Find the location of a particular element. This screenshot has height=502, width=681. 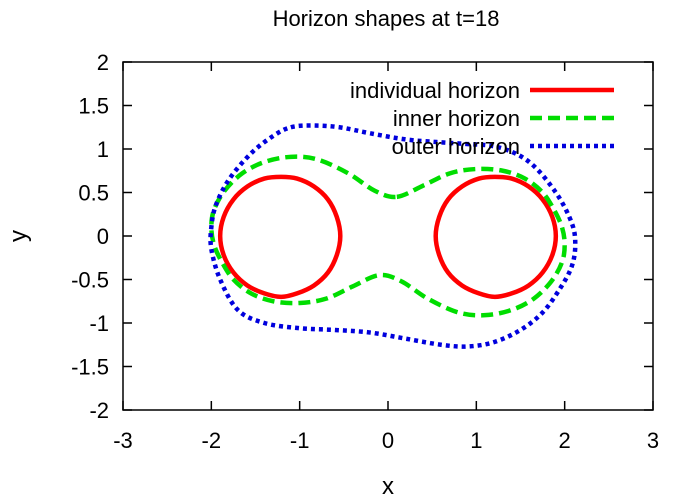

y-tick-label: 0 is located at coordinates (103, 236).